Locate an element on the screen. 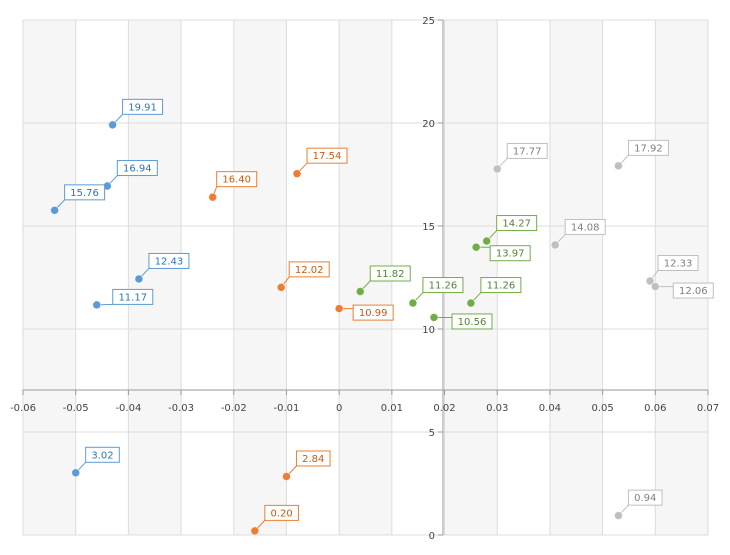 The width and height of the screenshot is (730, 555). x-tick-label: 0.04 is located at coordinates (550, 408).